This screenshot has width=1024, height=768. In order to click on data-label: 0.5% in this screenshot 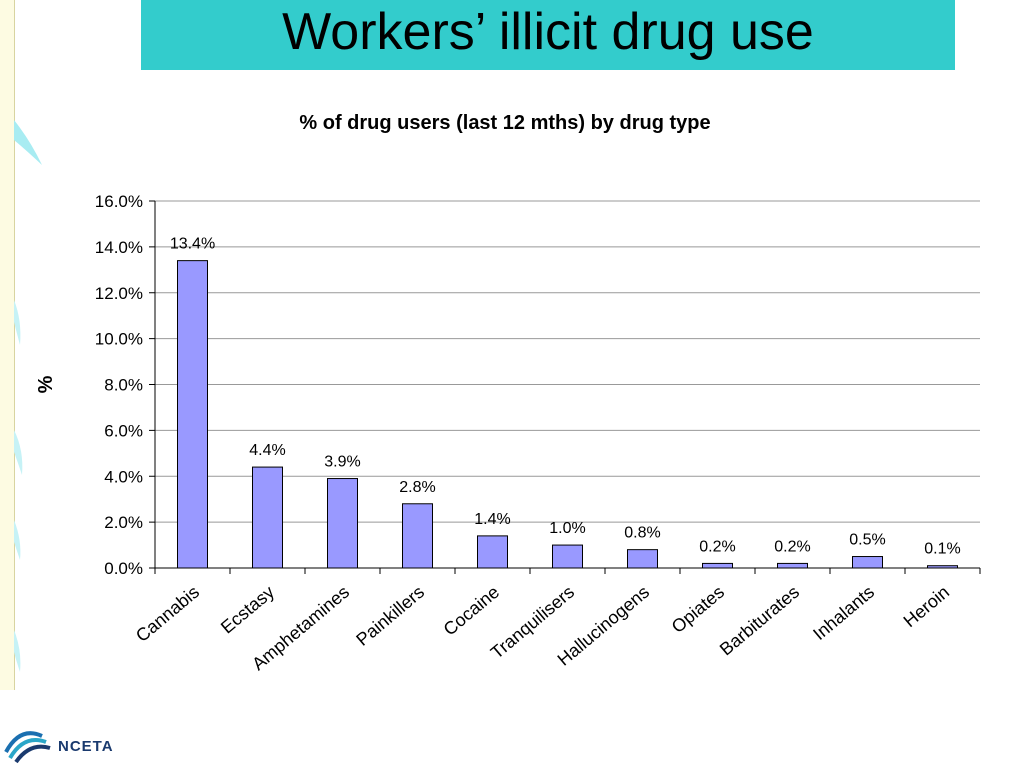, I will do `click(867, 540)`.